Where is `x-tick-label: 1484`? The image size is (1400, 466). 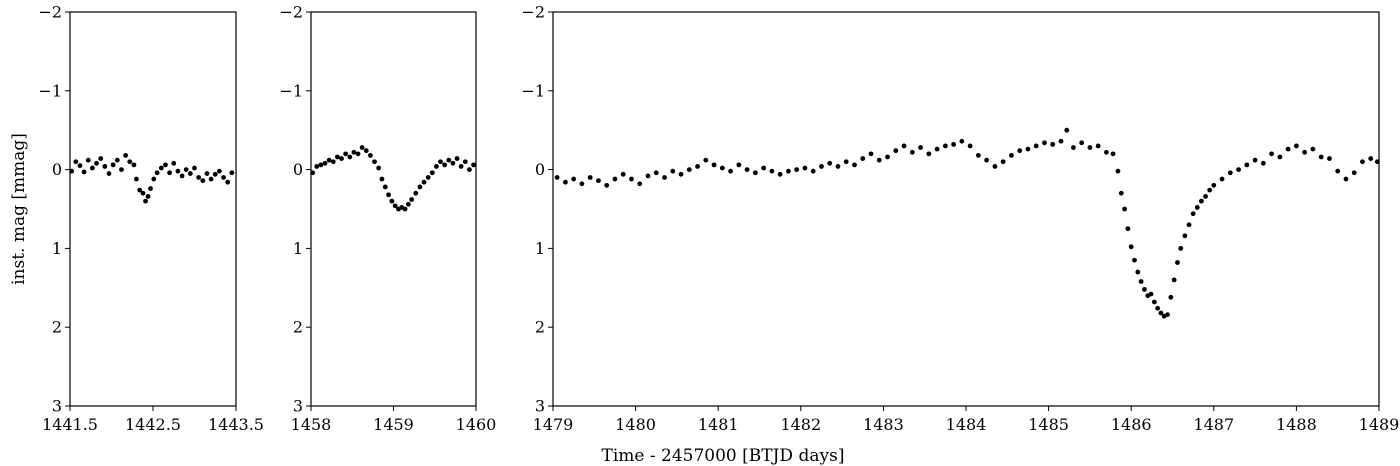
x-tick-label: 1484 is located at coordinates (966, 424).